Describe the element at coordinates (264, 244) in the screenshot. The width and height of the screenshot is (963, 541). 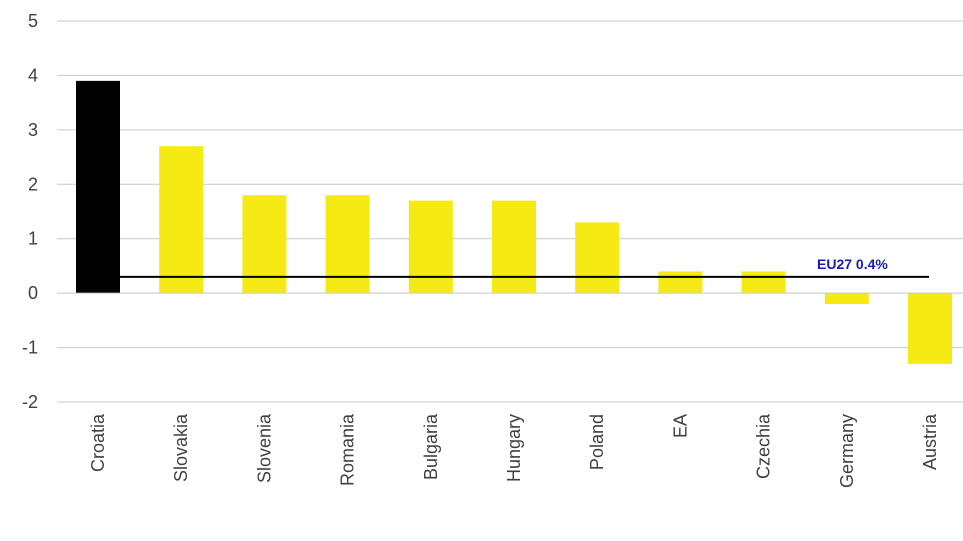
I see `bar-slovenia` at that location.